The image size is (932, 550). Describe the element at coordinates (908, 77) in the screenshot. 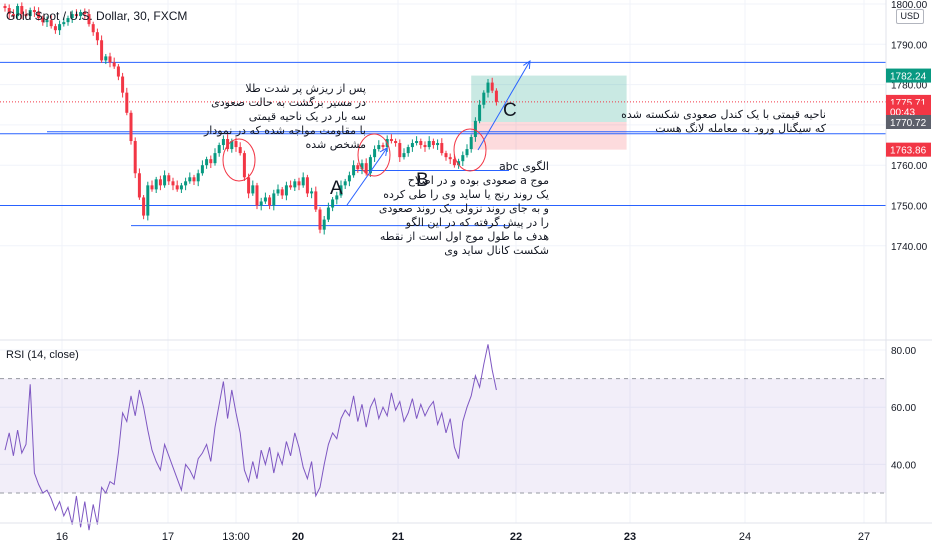

I see `price-badge-label: 1782.24` at that location.